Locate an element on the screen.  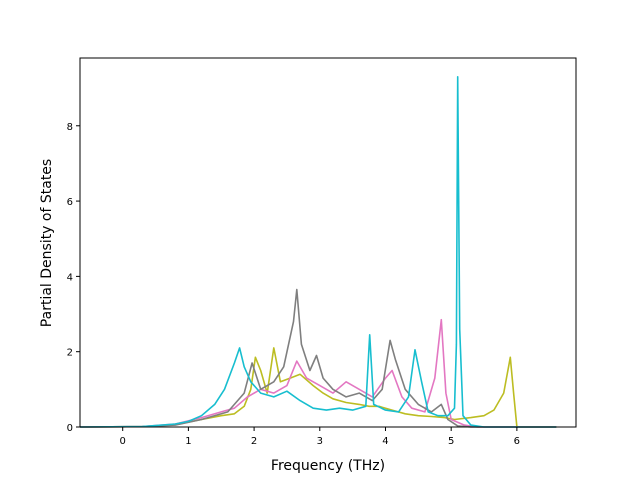
y-tick-label: 6 is located at coordinates (70, 202).